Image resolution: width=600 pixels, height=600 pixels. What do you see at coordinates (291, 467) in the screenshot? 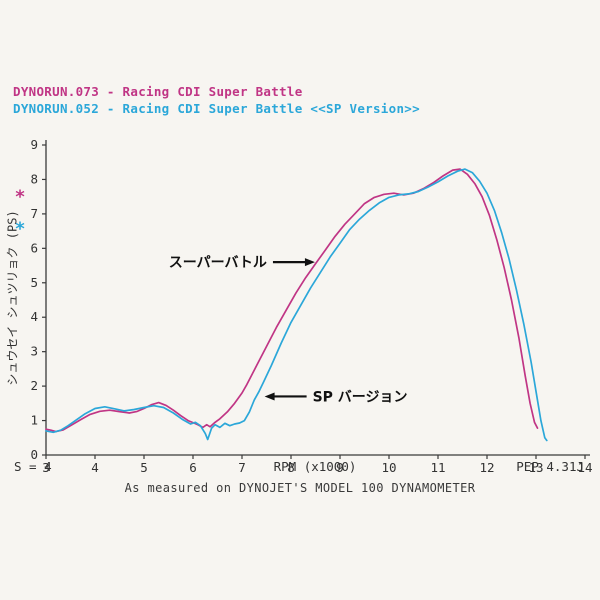
I see `x-tick-label: 8` at bounding box center [291, 467].